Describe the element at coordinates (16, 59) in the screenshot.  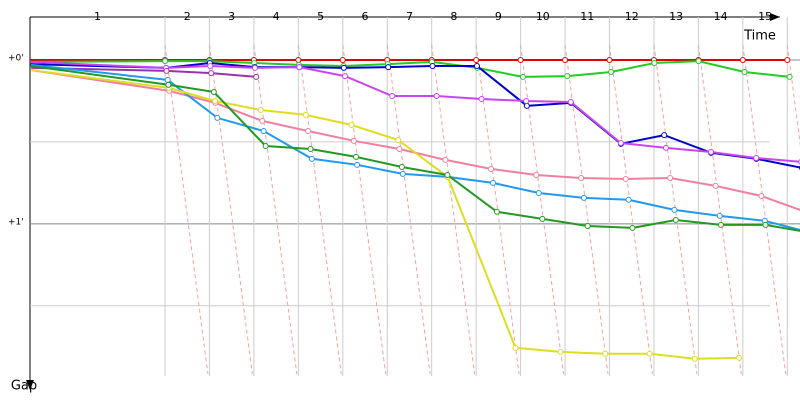
I see `y-tick-label: +0'` at that location.